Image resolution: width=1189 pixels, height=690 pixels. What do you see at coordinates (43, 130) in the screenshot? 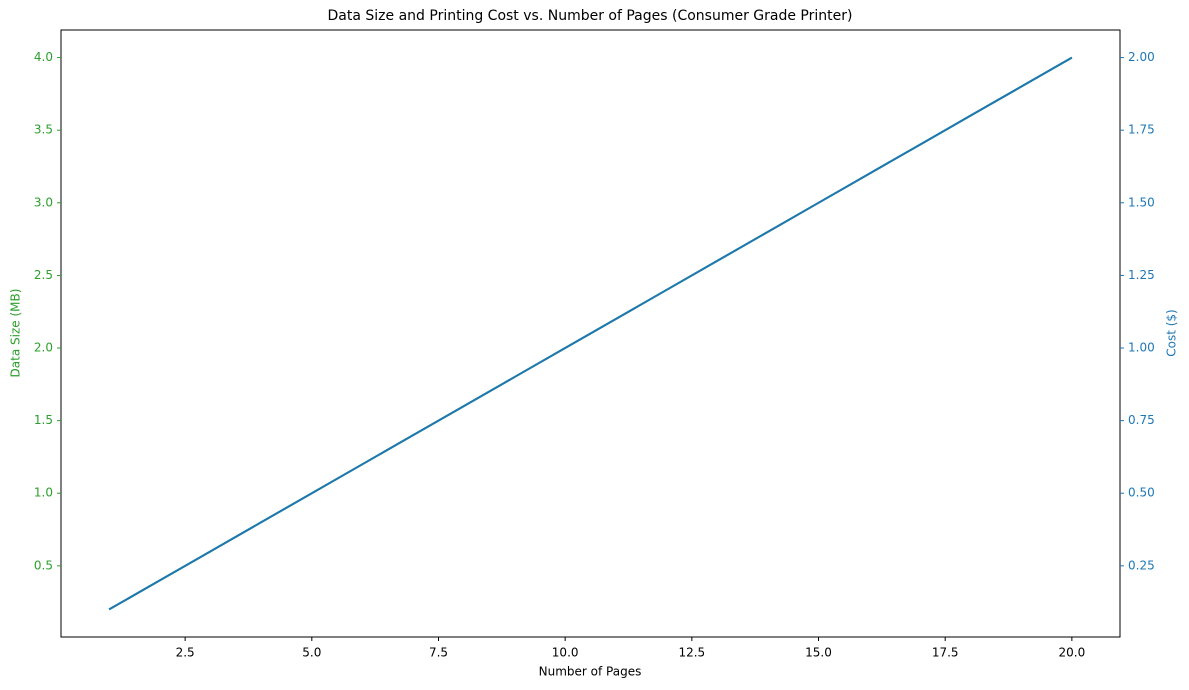
I see `y-tick-label: 3.5` at bounding box center [43, 130].